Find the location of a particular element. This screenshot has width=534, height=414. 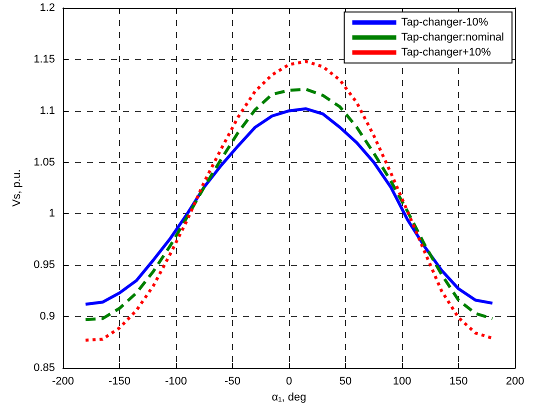

y-tick-label: 0.85 is located at coordinates (44, 368).